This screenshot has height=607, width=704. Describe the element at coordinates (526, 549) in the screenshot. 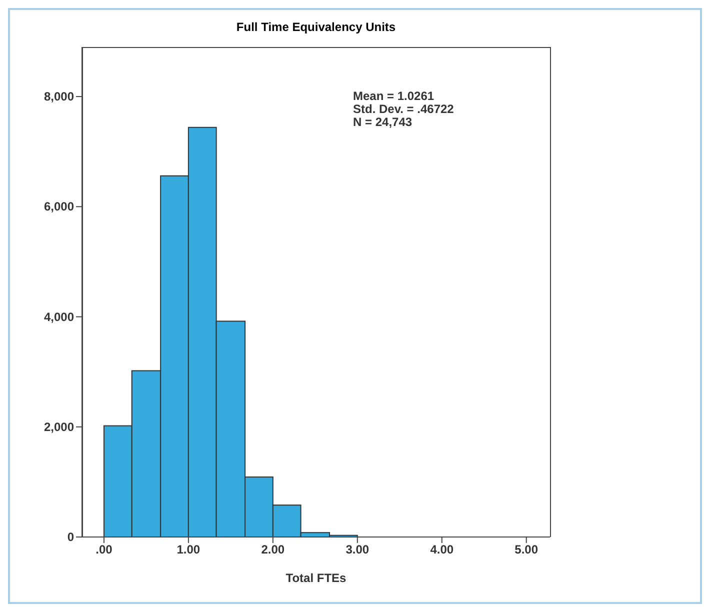

I see `x-tick-label: 5.00` at that location.